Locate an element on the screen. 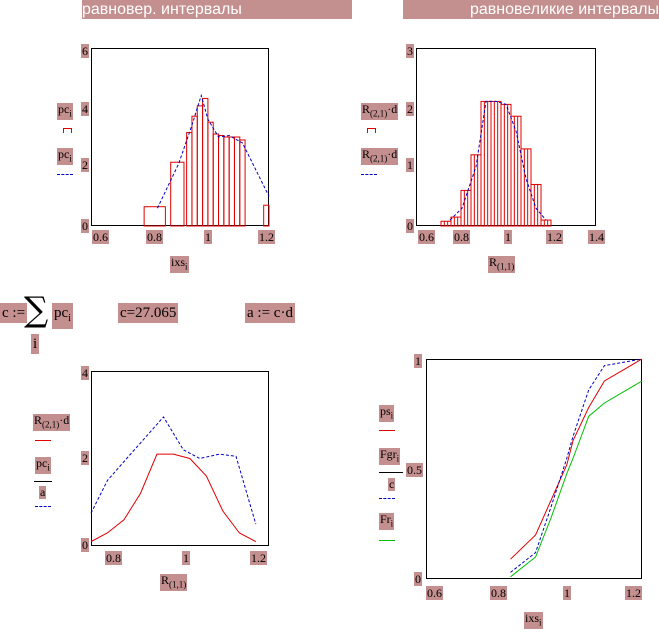 This screenshot has height=634, width=659. plot2-legend-2: R(2,1)·d is located at coordinates (380, 156).